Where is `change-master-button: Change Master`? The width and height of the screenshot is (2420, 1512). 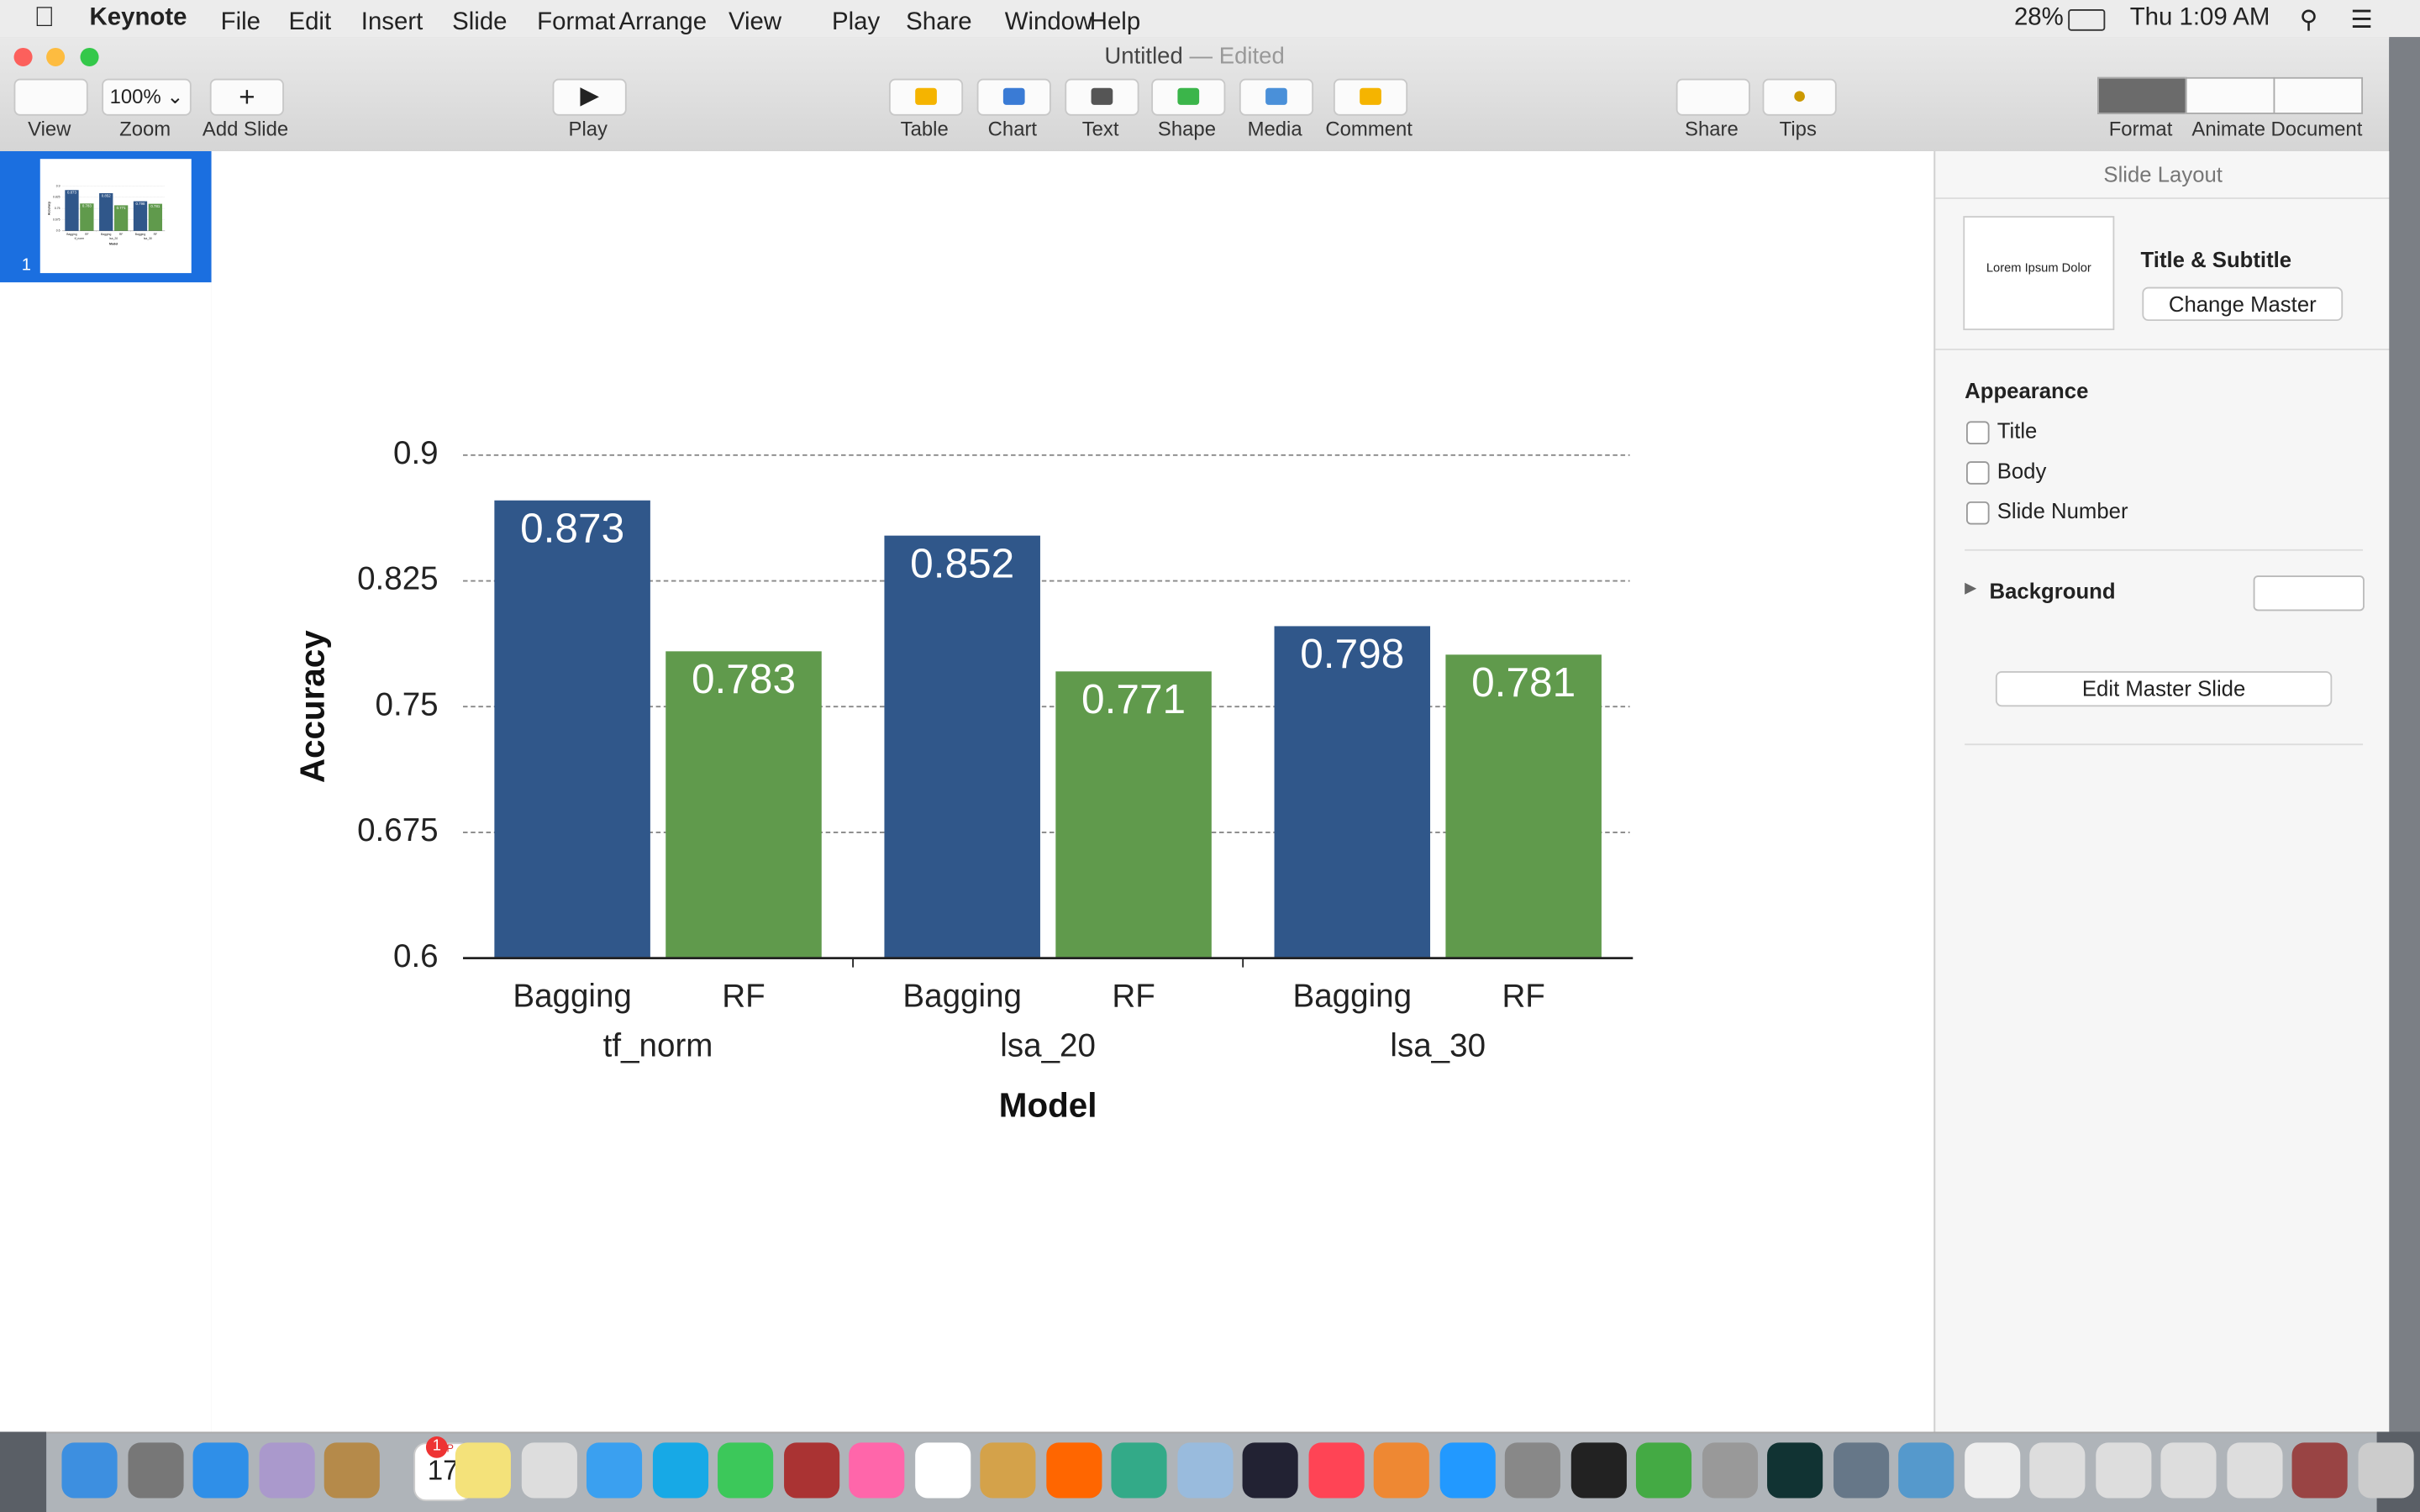 change-master-button: Change Master is located at coordinates (2243, 304).